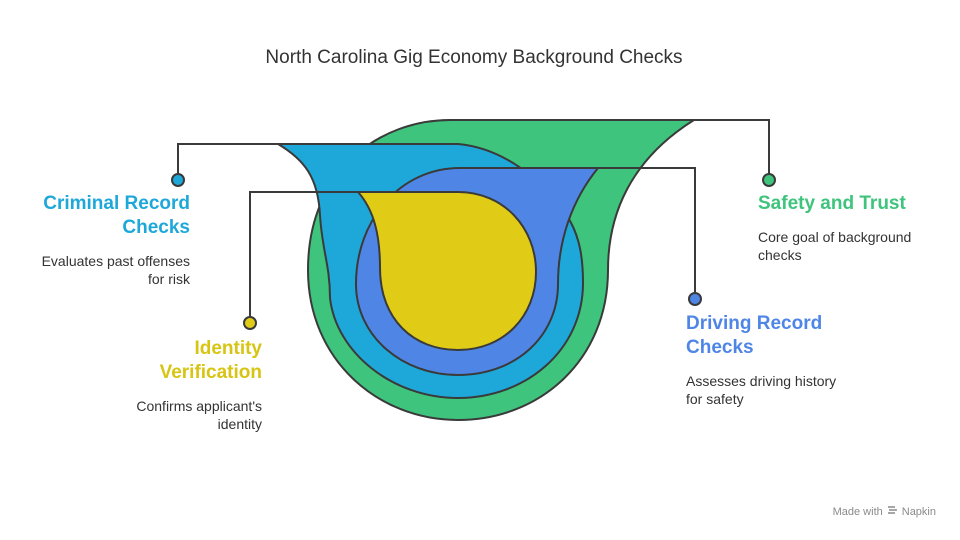 This screenshot has width=960, height=540. Describe the element at coordinates (239, 424) in the screenshot. I see `identity-desc-line2: identity` at that location.